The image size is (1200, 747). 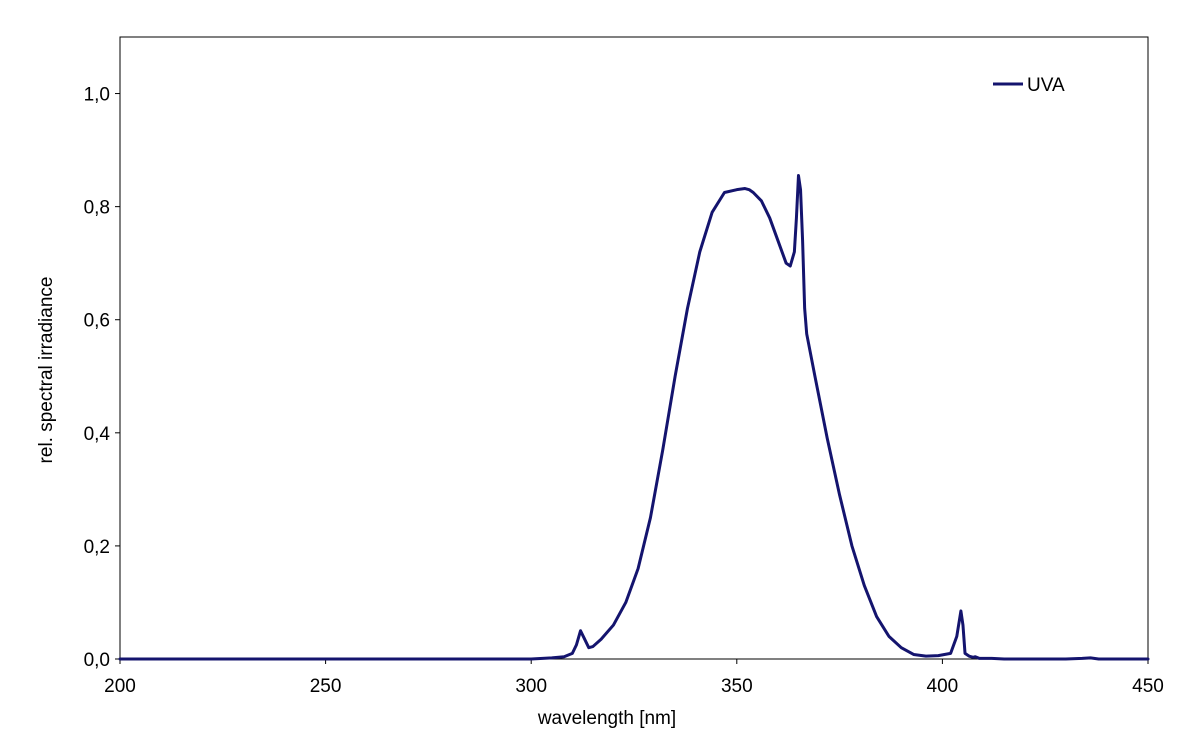 What do you see at coordinates (46, 370) in the screenshot?
I see `y-axis-title: rel. spectral irradiance` at bounding box center [46, 370].